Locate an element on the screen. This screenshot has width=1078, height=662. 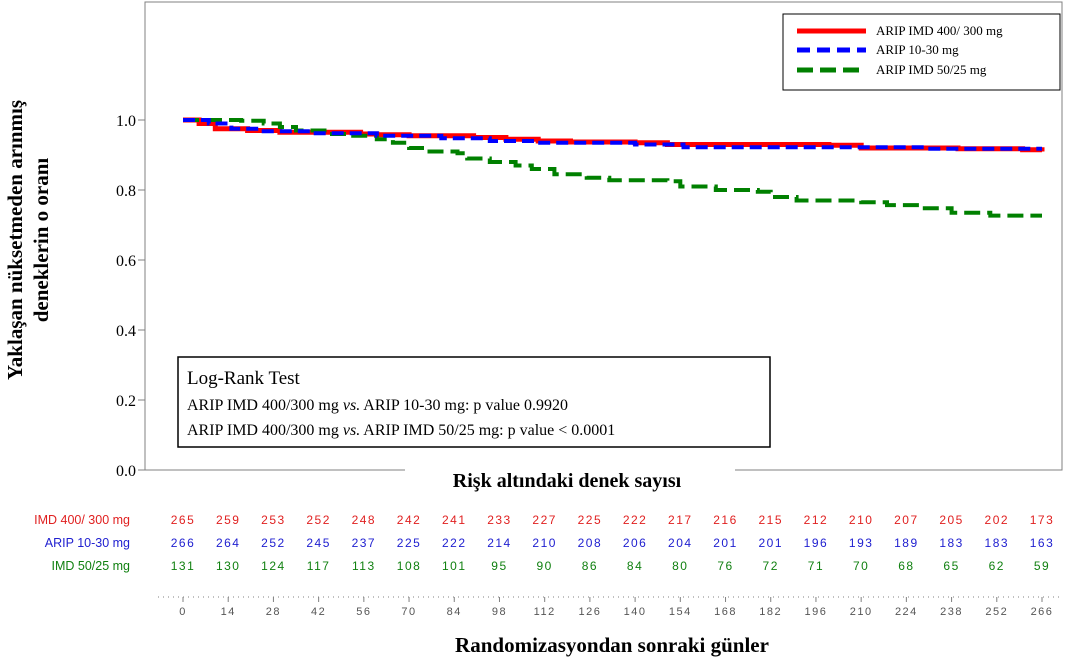
risk-title-backdrop is located at coordinates (570, 477).